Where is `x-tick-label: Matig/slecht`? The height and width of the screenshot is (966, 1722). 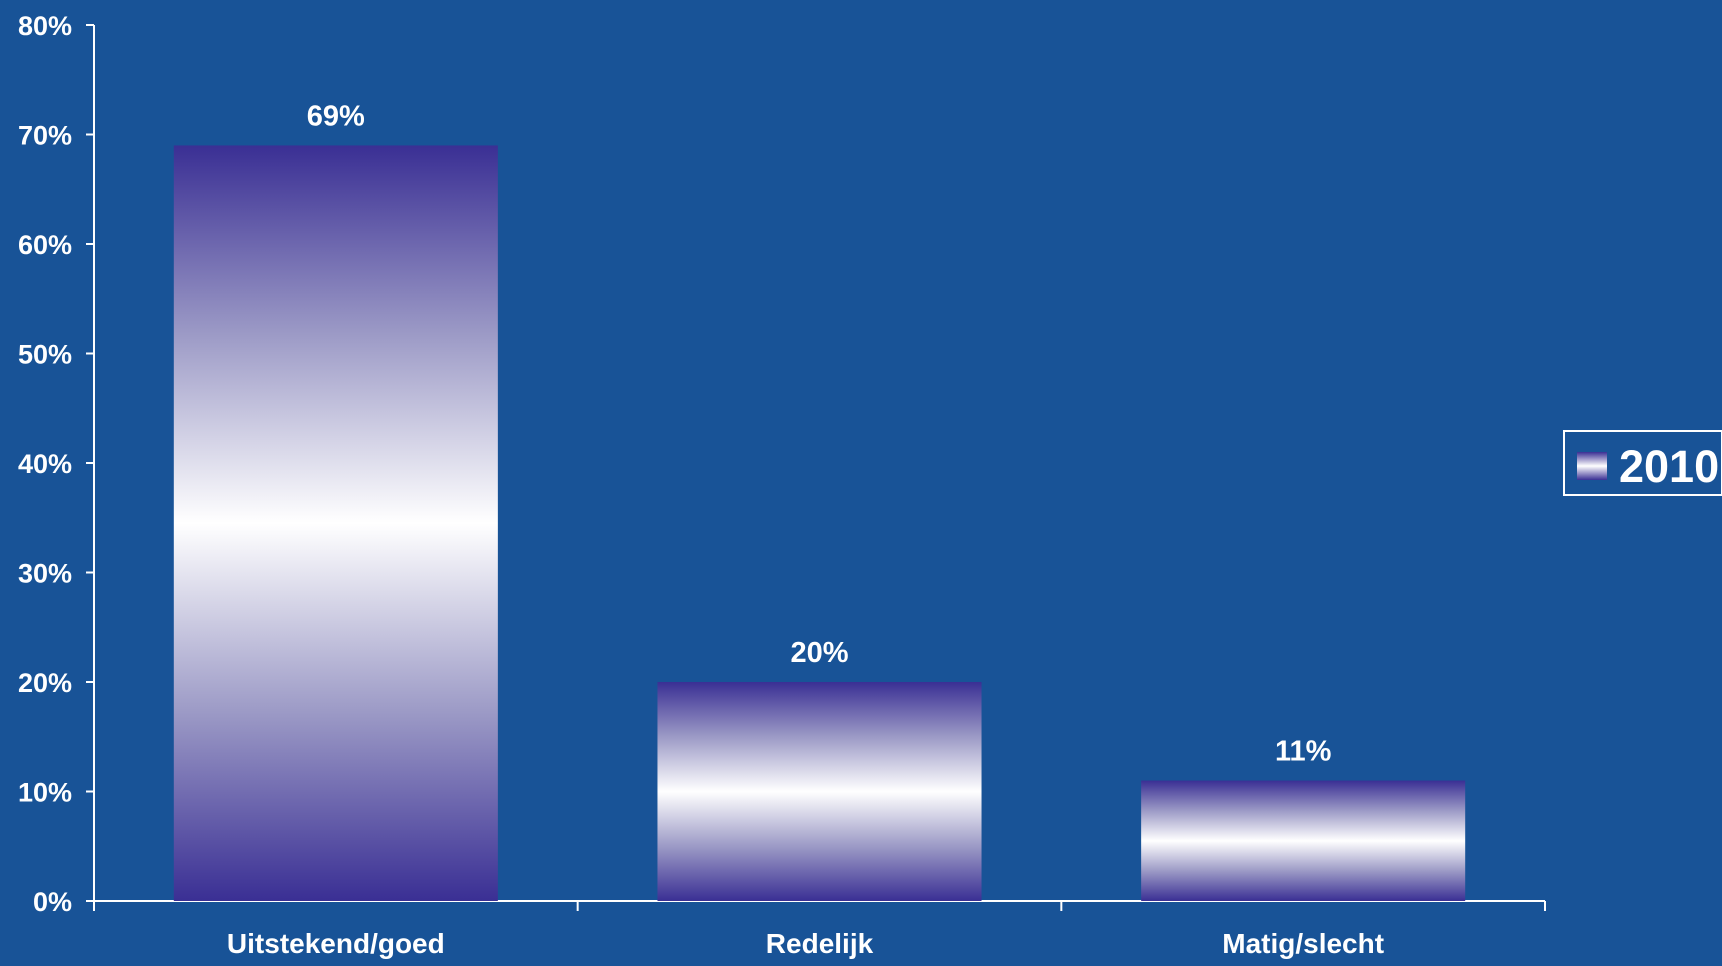
x-tick-label: Matig/slecht is located at coordinates (1303, 943).